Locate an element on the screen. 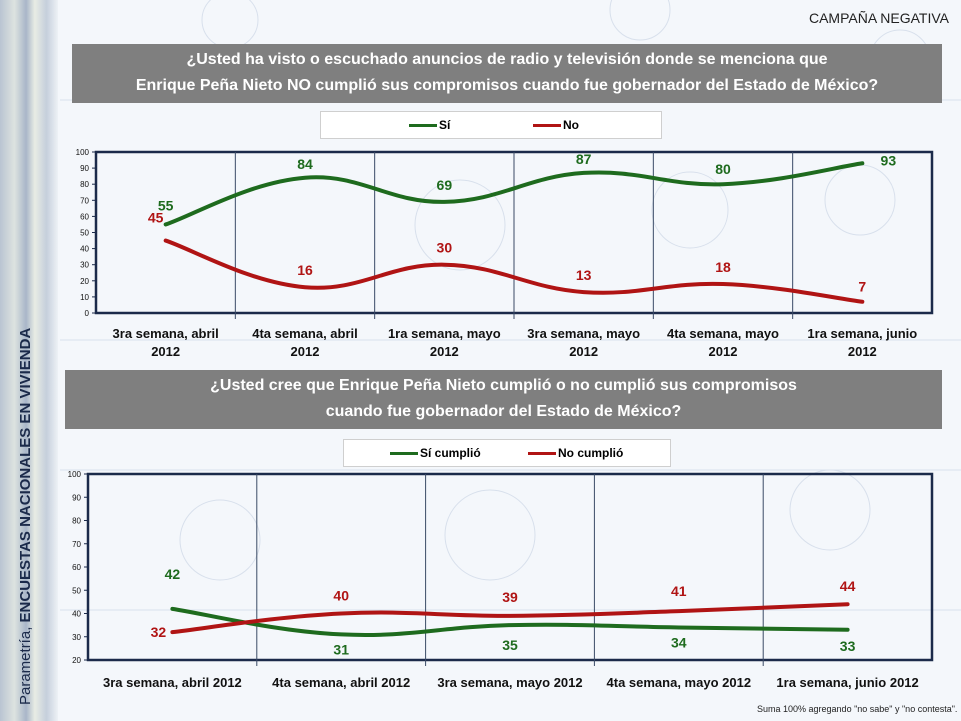 This screenshot has height=721, width=961. data-label: 87 is located at coordinates (584, 159).